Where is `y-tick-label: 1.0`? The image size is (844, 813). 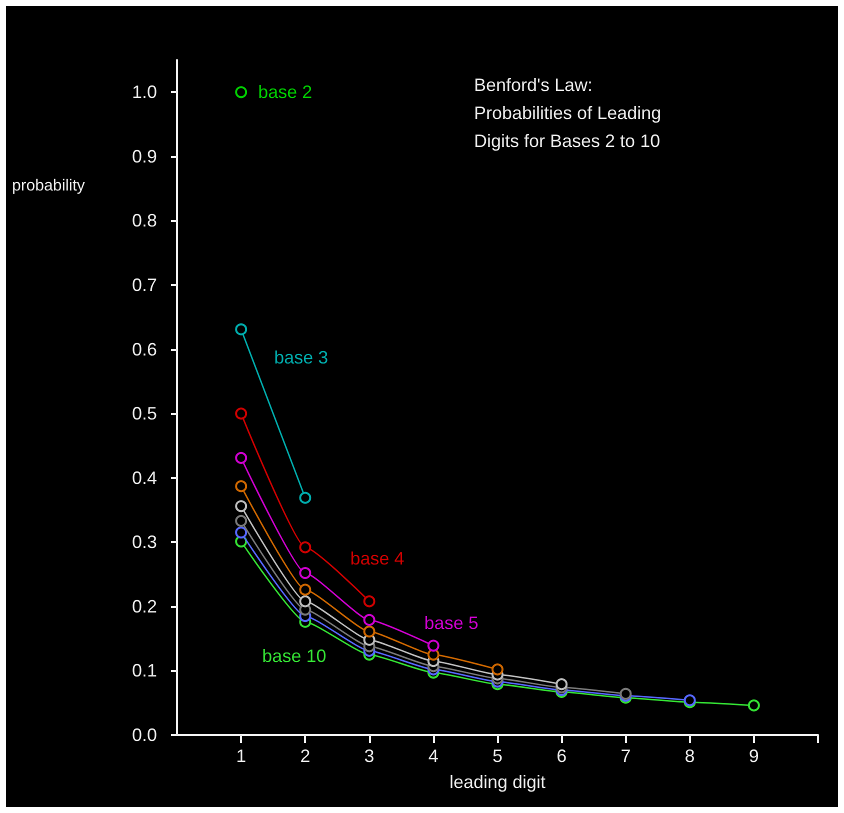 y-tick-label: 1.0 is located at coordinates (144, 92).